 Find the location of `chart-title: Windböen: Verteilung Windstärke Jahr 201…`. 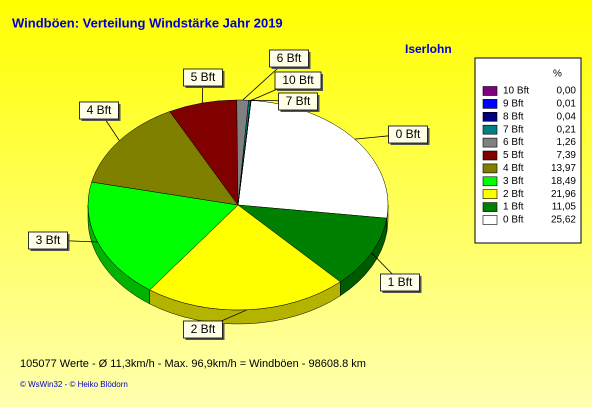

chart-title: Windböen: Verteilung Windstärke Jahr 201… is located at coordinates (147, 22).